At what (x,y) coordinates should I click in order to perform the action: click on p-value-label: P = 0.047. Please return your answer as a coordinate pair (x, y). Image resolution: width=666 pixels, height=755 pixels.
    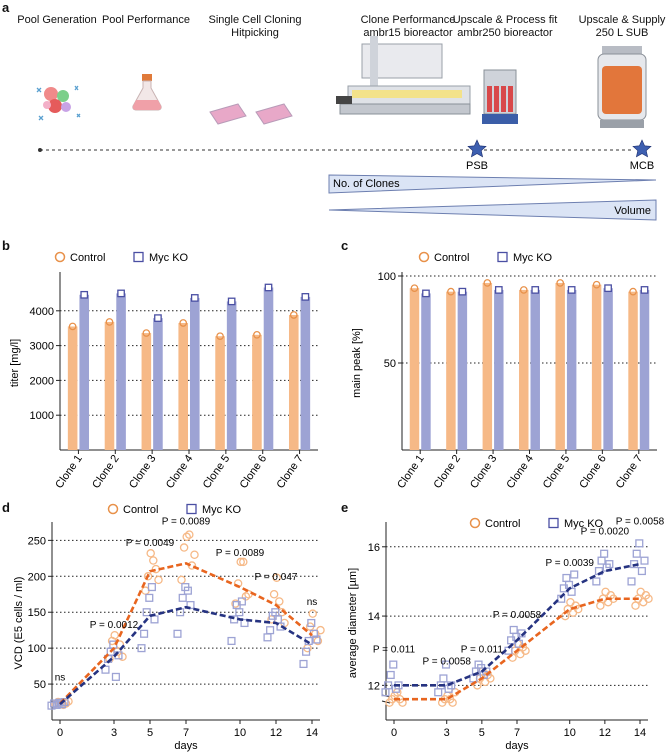
    Looking at the image, I should click on (276, 577).